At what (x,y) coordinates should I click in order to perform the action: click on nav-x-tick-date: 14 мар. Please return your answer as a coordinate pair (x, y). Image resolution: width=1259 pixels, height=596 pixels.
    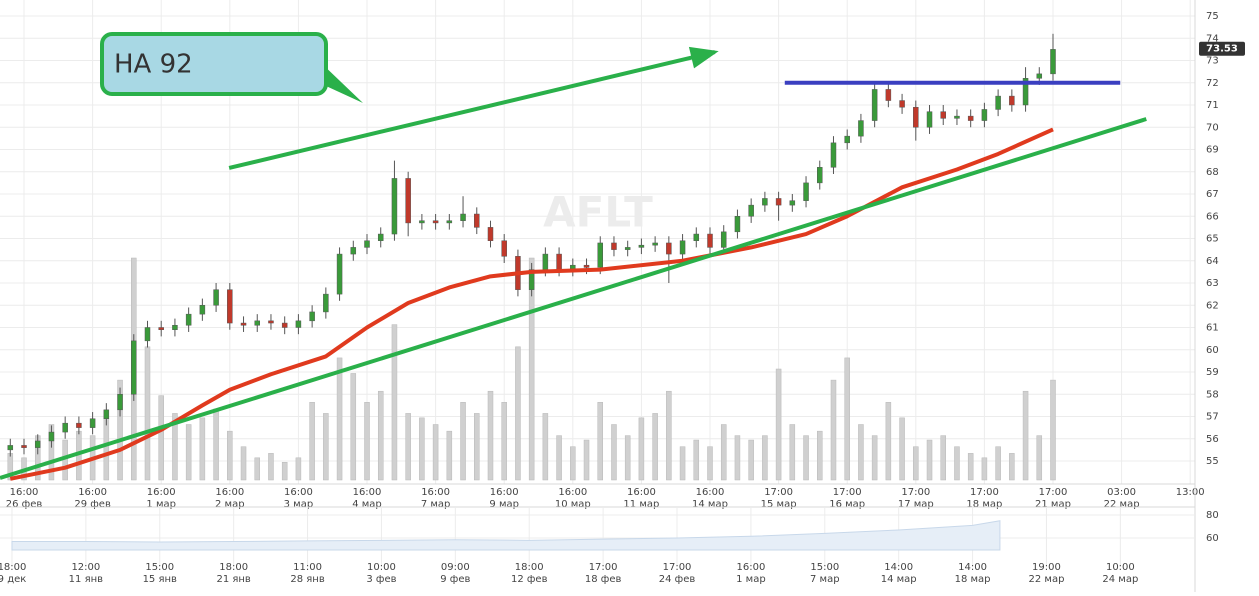
    Looking at the image, I should click on (899, 579).